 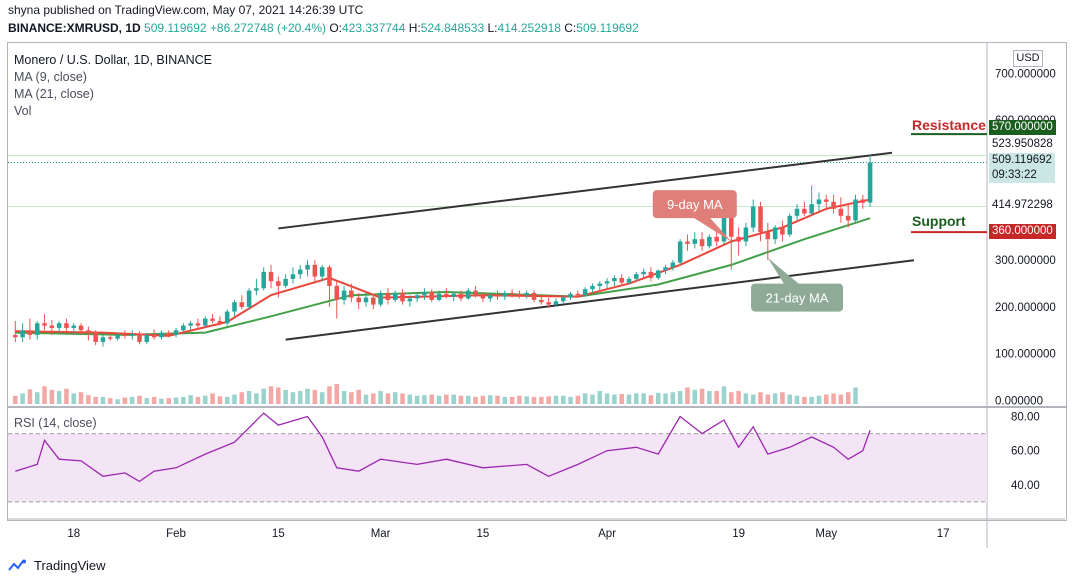 What do you see at coordinates (50, 77) in the screenshot?
I see `legend-ma9: MA (9, close)` at bounding box center [50, 77].